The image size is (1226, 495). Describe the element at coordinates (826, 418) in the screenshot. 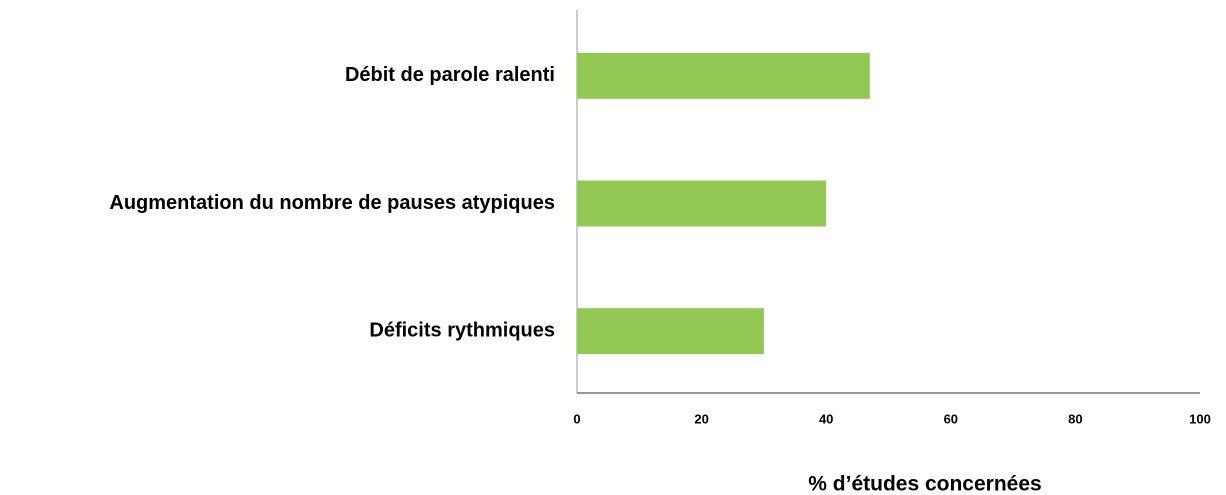

I see `x-tick-label: 40` at that location.